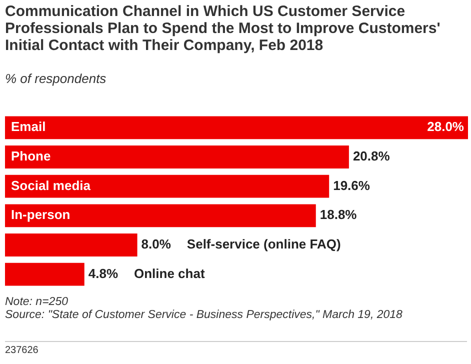 This screenshot has width=471, height=364. I want to click on chart-title: Communication Channel in Which US Customer Service Professionals Plan to Spend the Most to Improve Customers' Initial Contact with Their Company, Feb 2018, so click(223, 28).